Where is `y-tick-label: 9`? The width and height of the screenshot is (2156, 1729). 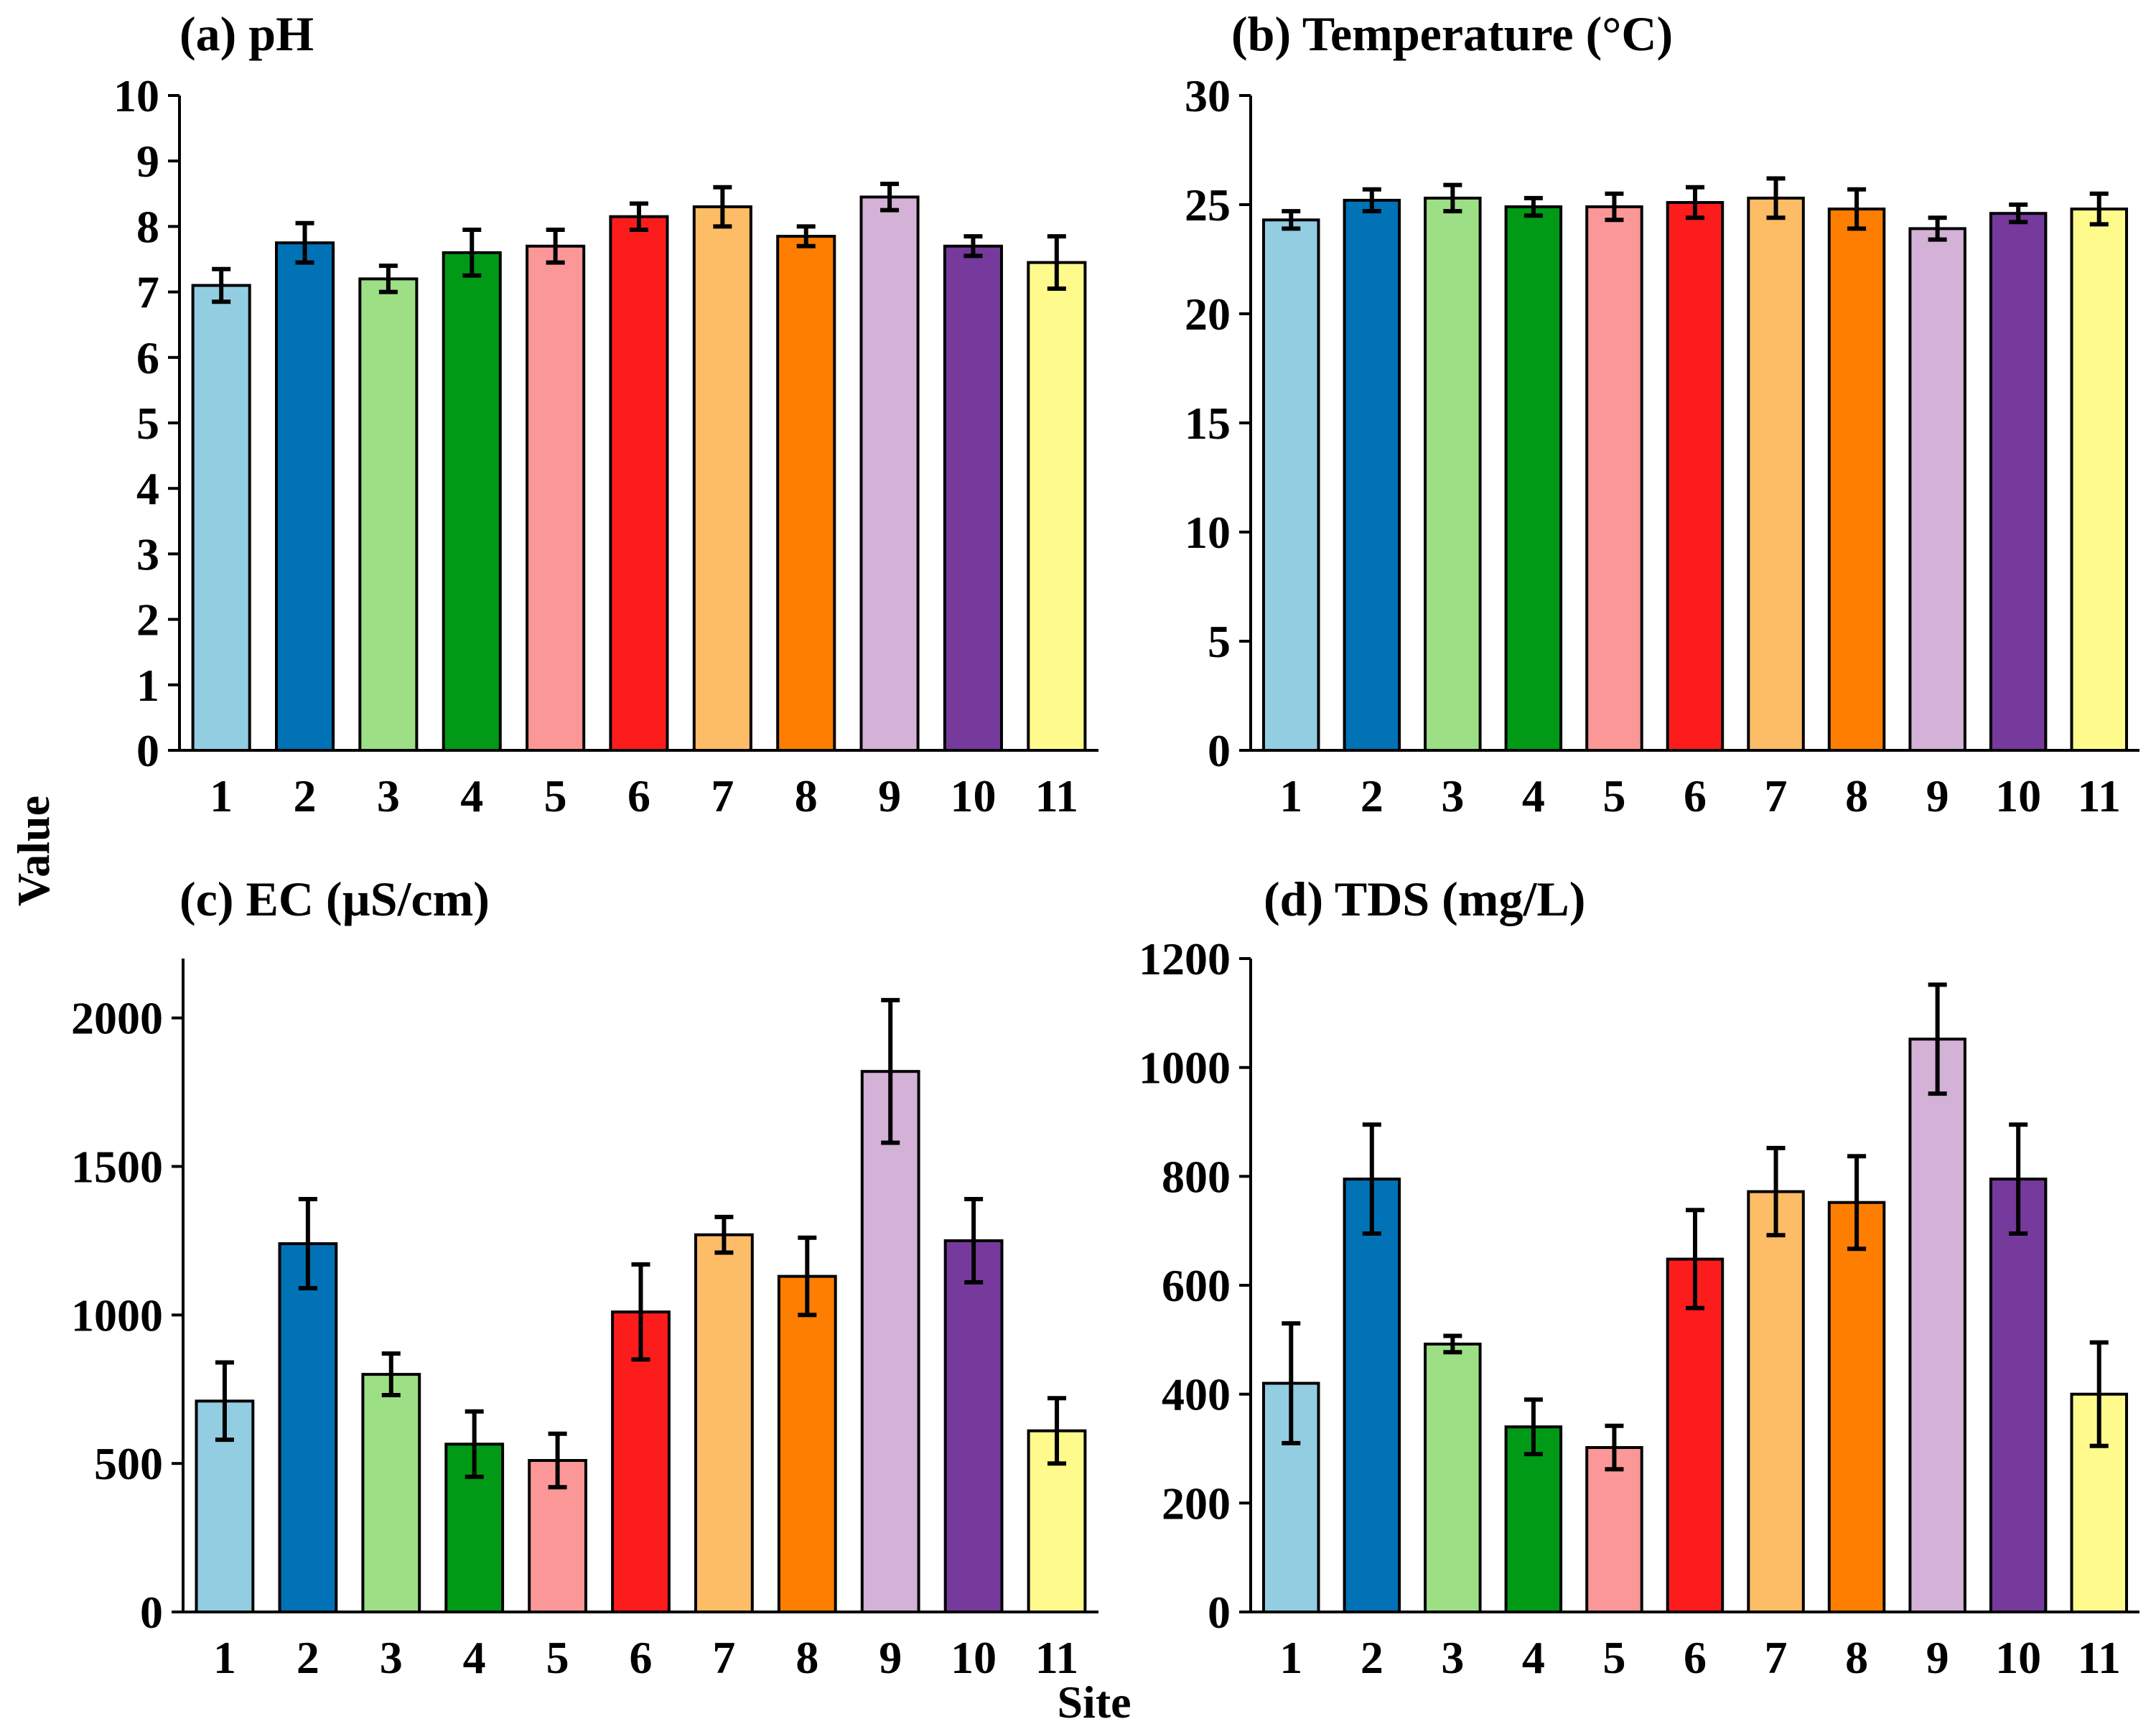
y-tick-label: 9 is located at coordinates (147, 162).